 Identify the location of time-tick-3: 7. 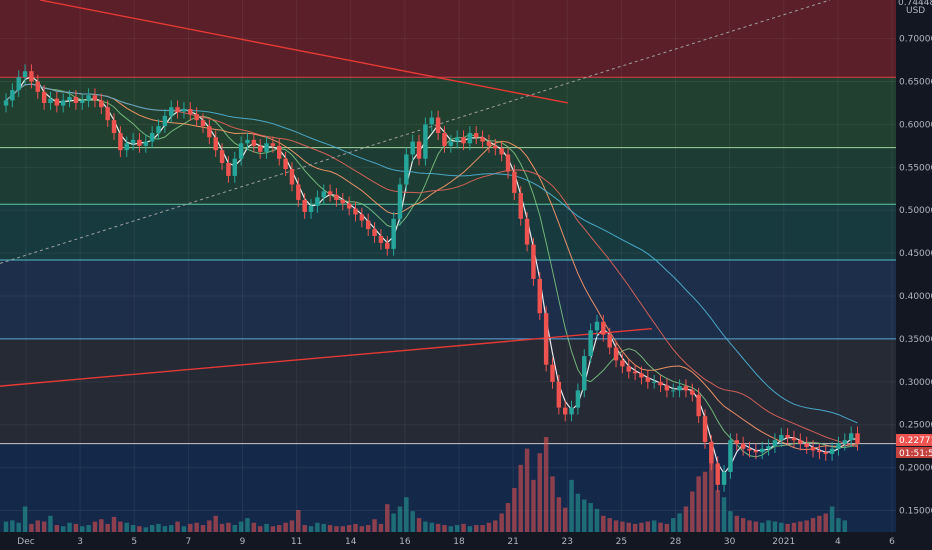
(189, 542).